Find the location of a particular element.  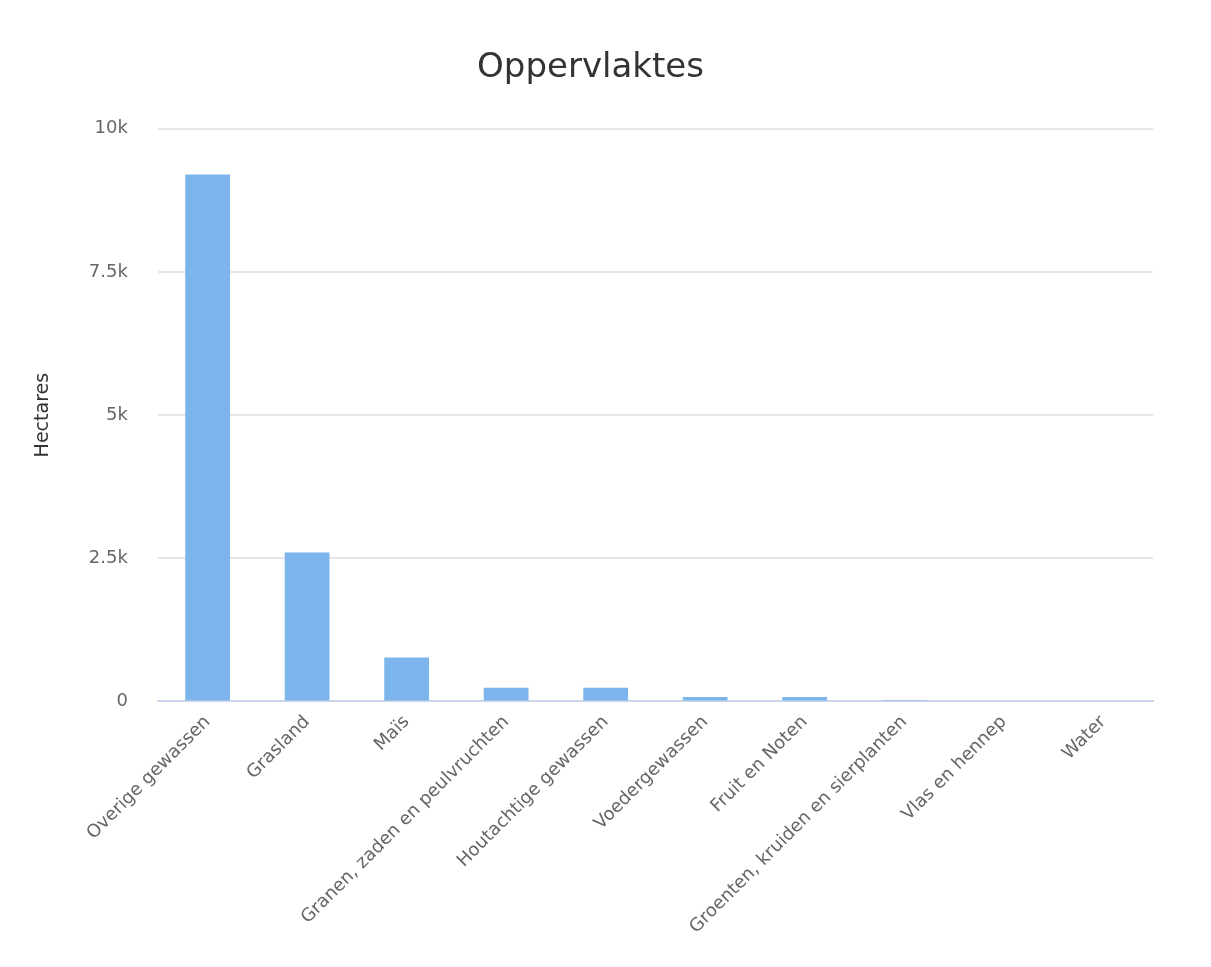

y-tick-label: 7.5k is located at coordinates (108, 270).